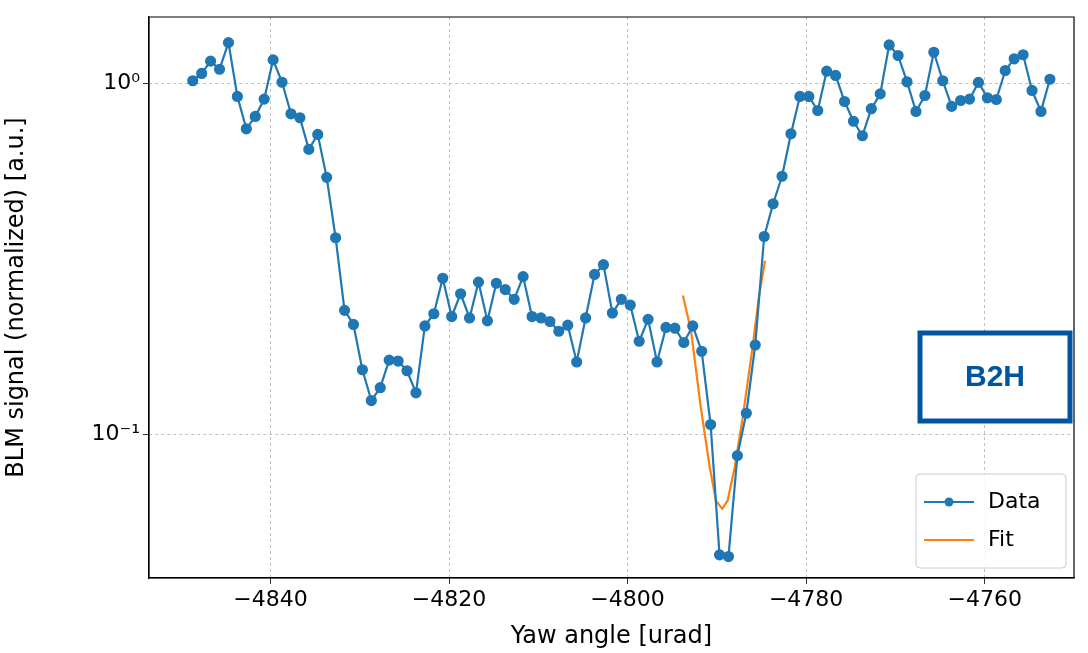  Describe the element at coordinates (995, 376) in the screenshot. I see `annotation: B2H` at that location.